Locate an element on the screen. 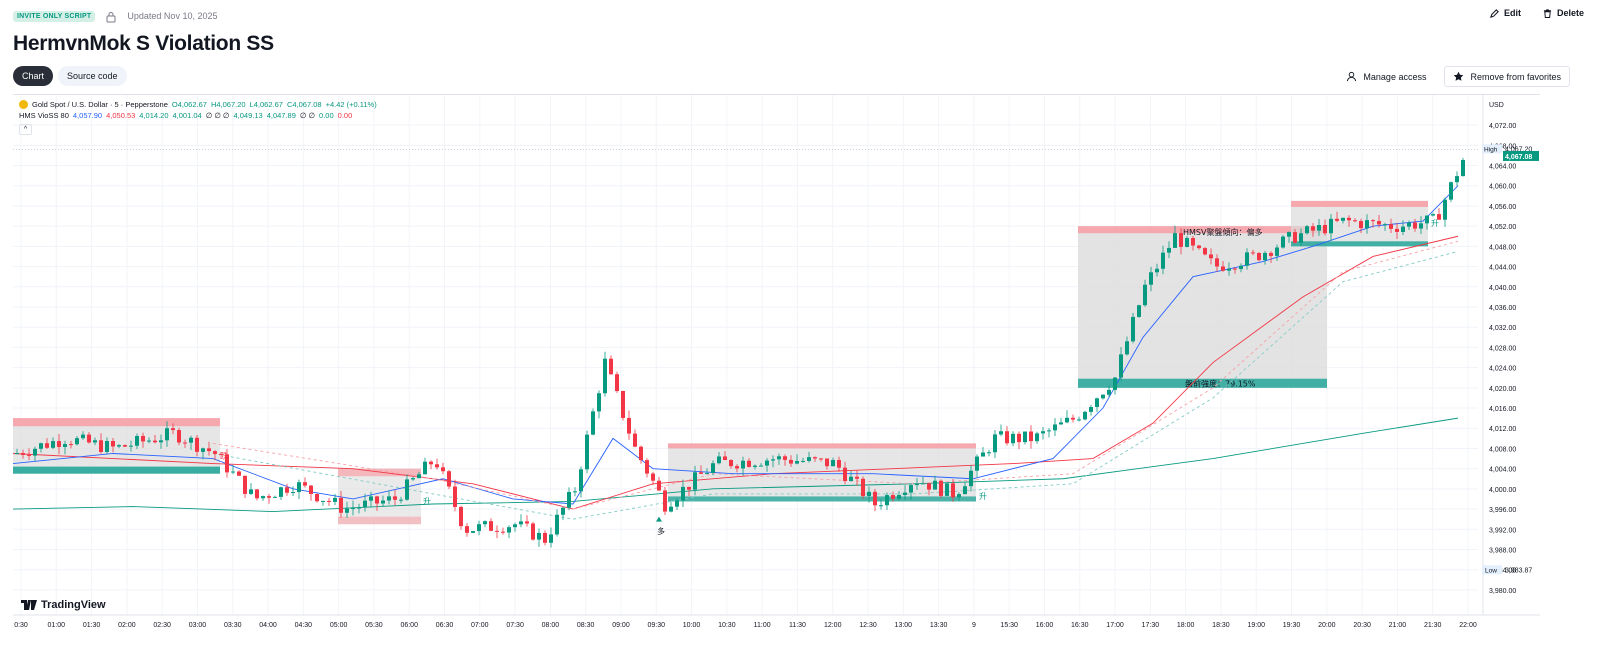  x-tick-label: 21:30 is located at coordinates (1433, 625).